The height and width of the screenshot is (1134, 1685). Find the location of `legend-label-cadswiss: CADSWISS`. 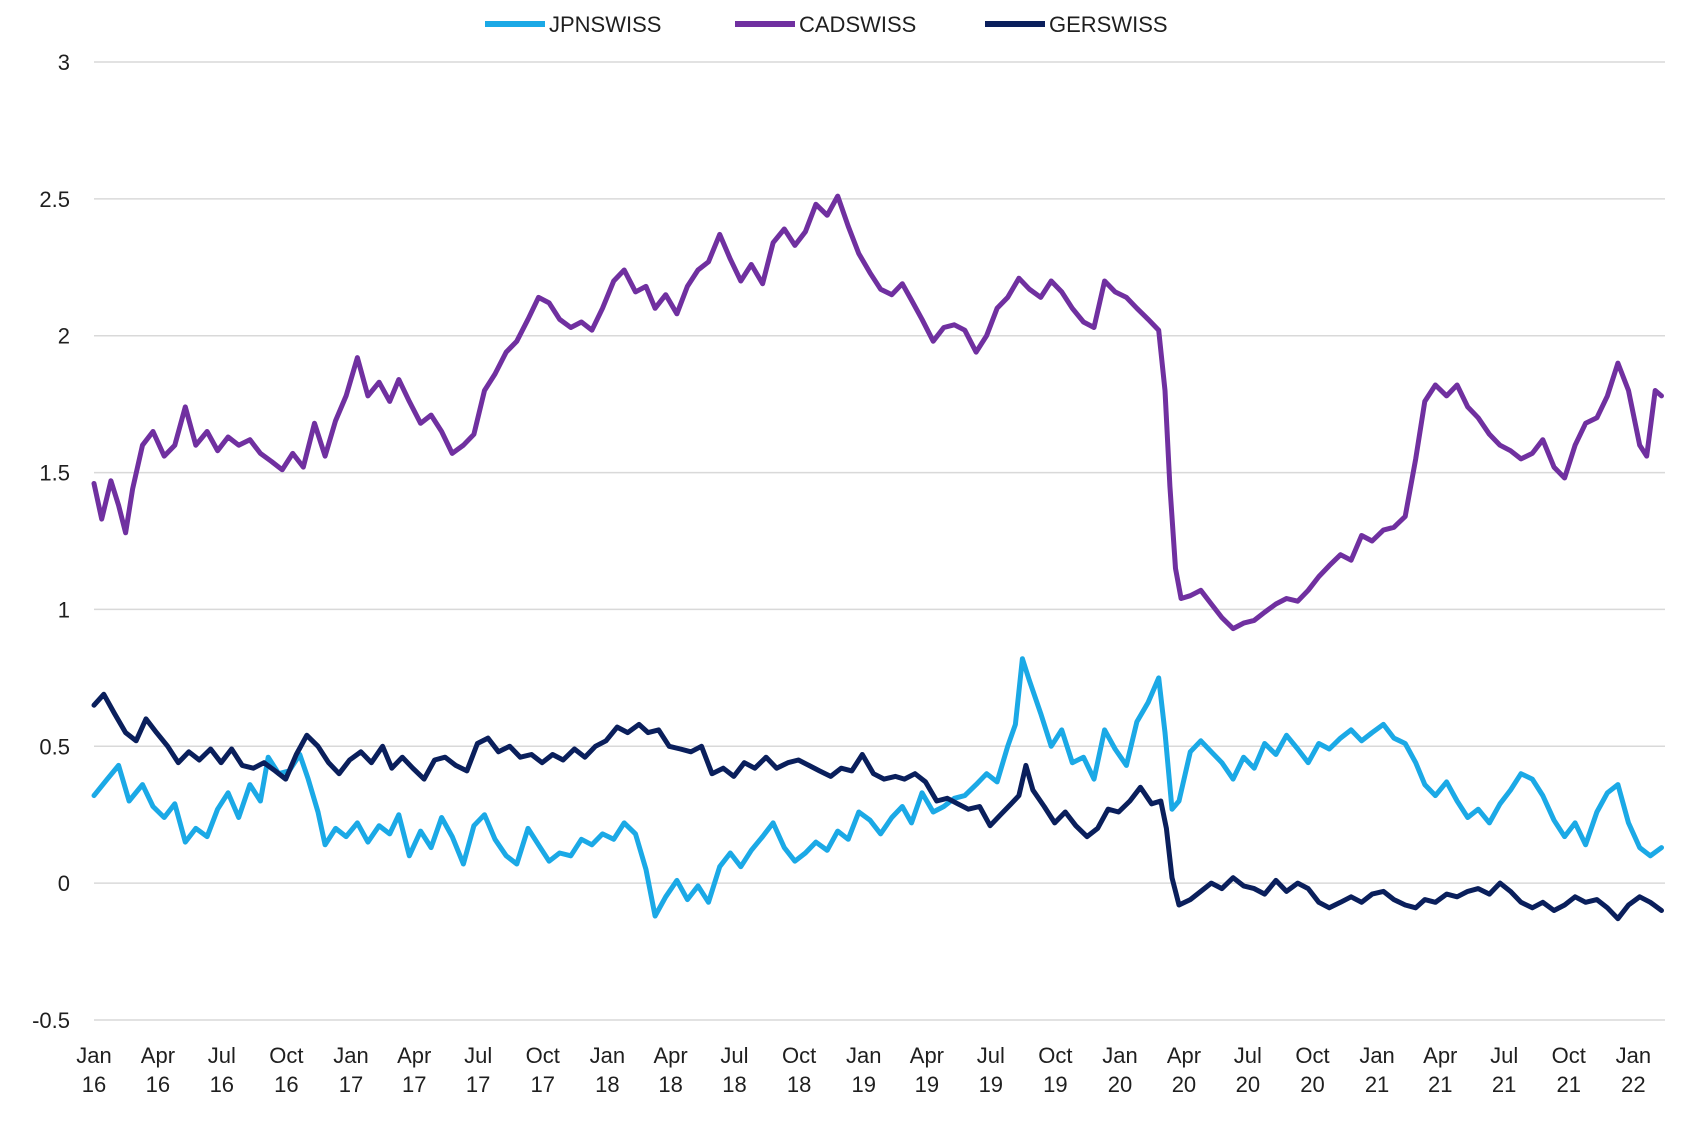

legend-label-cadswiss: CADSWISS is located at coordinates (857, 24).